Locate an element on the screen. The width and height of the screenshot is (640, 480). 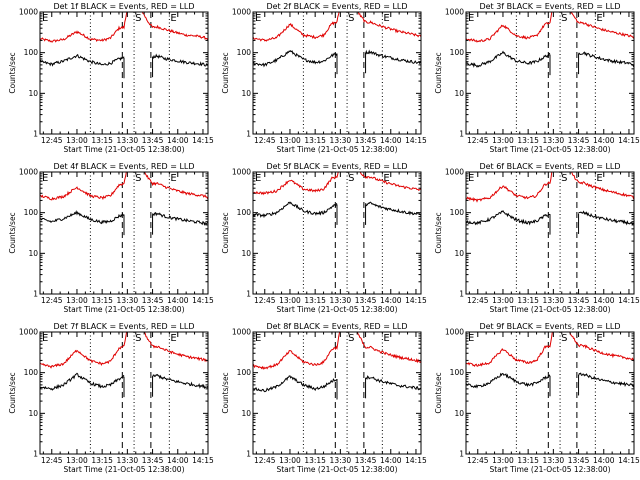
panel-title: Det 3f BLACK = Events, RED = LLD is located at coordinates (549, 6).